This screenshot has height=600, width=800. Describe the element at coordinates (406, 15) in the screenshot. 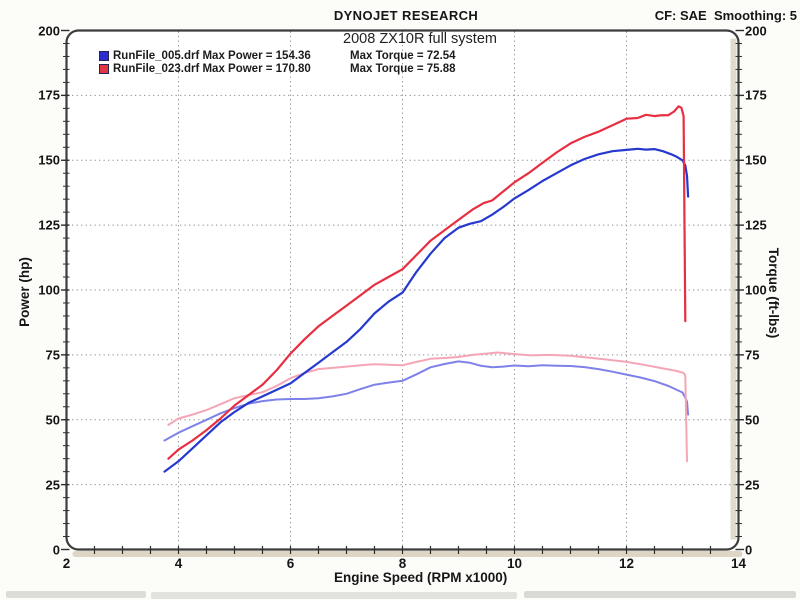

I see `brand-title: DYNOJET RESEARCH` at that location.